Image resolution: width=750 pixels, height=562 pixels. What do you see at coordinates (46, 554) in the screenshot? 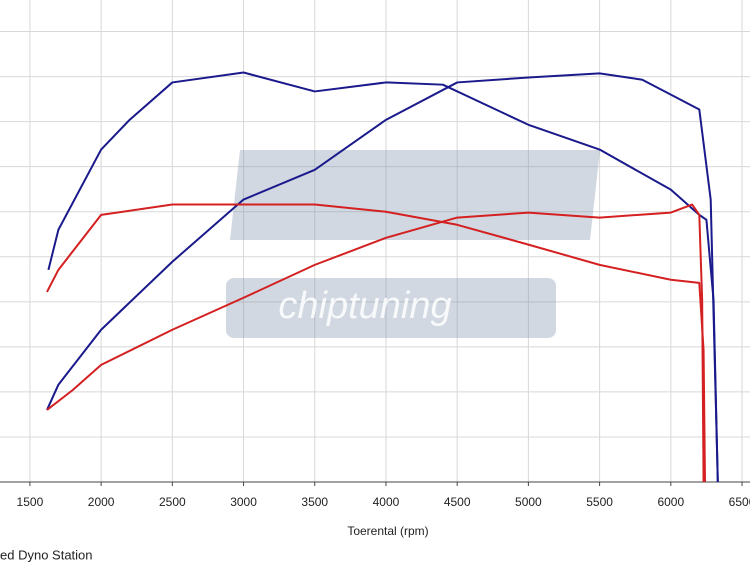
I see `footer: ed Dyno Station` at bounding box center [46, 554].